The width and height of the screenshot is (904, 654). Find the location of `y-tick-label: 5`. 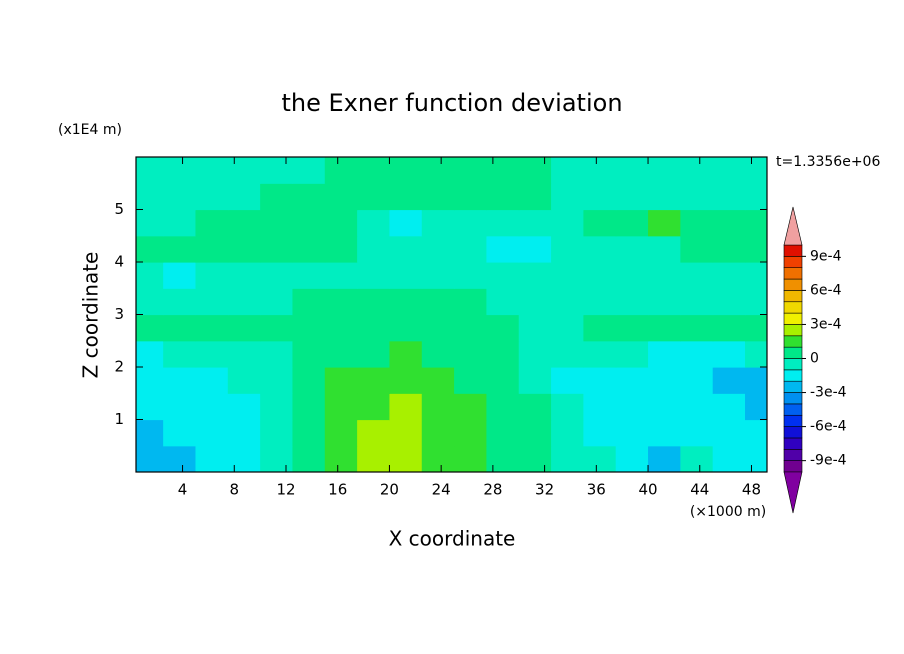

y-tick-label: 5 is located at coordinates (119, 209).